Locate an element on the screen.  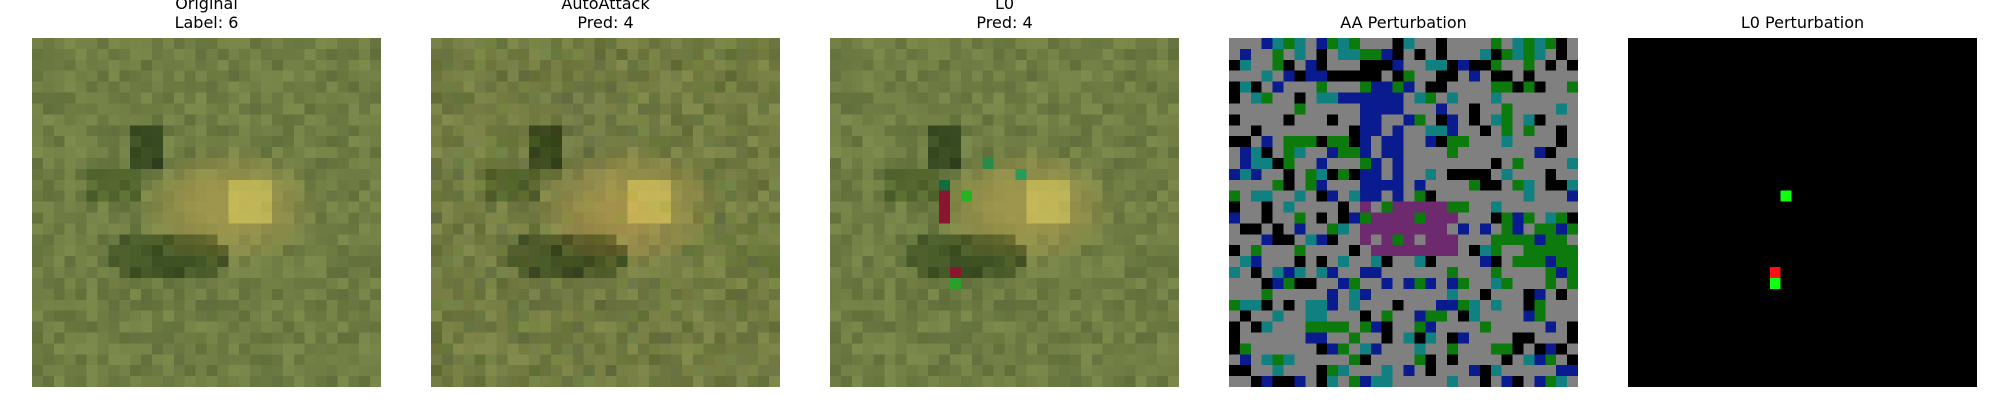
panel-title: L0 is located at coordinates (1004, 6).